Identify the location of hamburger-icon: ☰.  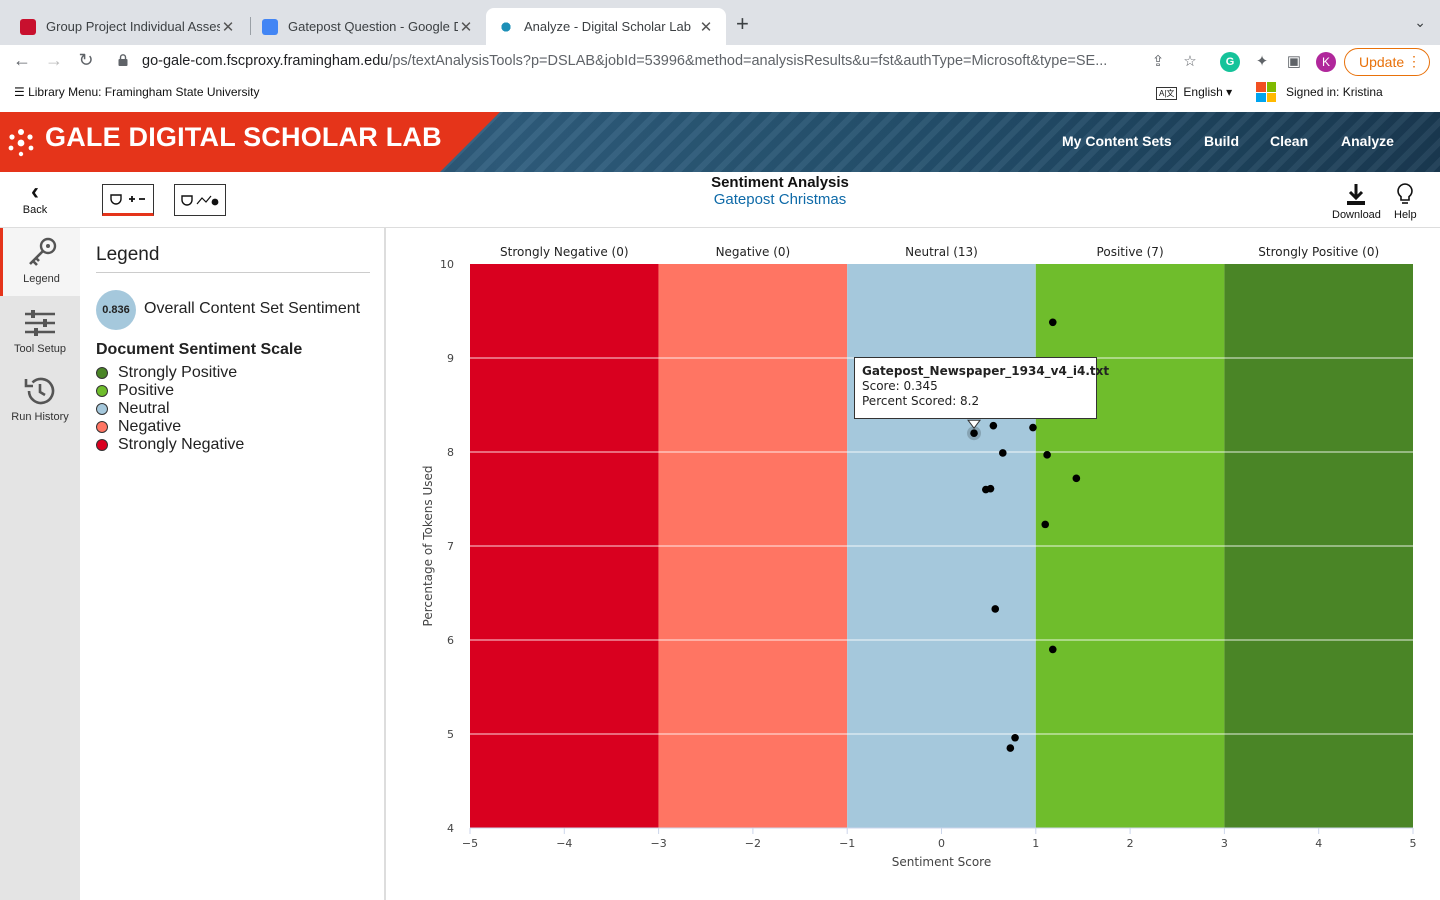
(21, 92).